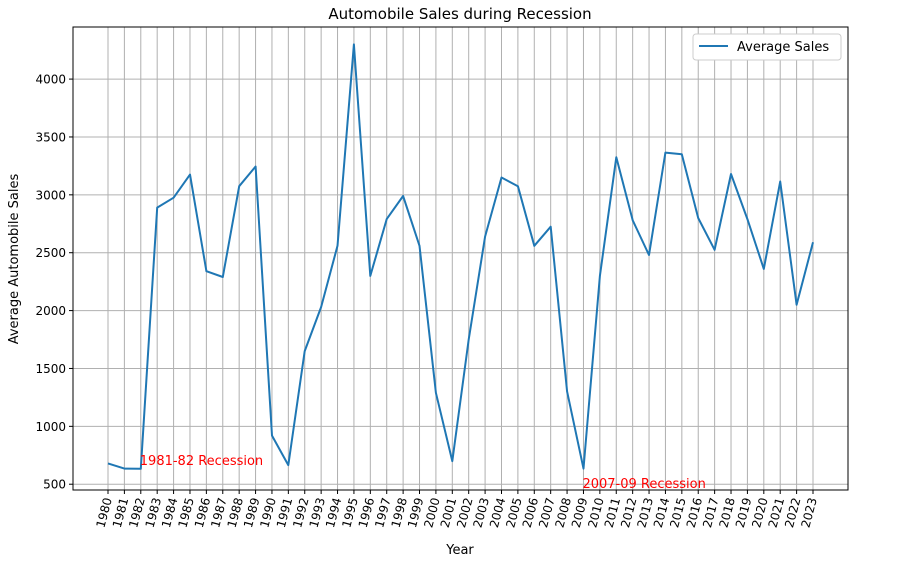  I want to click on y-tick-label: 3000, so click(50, 195).